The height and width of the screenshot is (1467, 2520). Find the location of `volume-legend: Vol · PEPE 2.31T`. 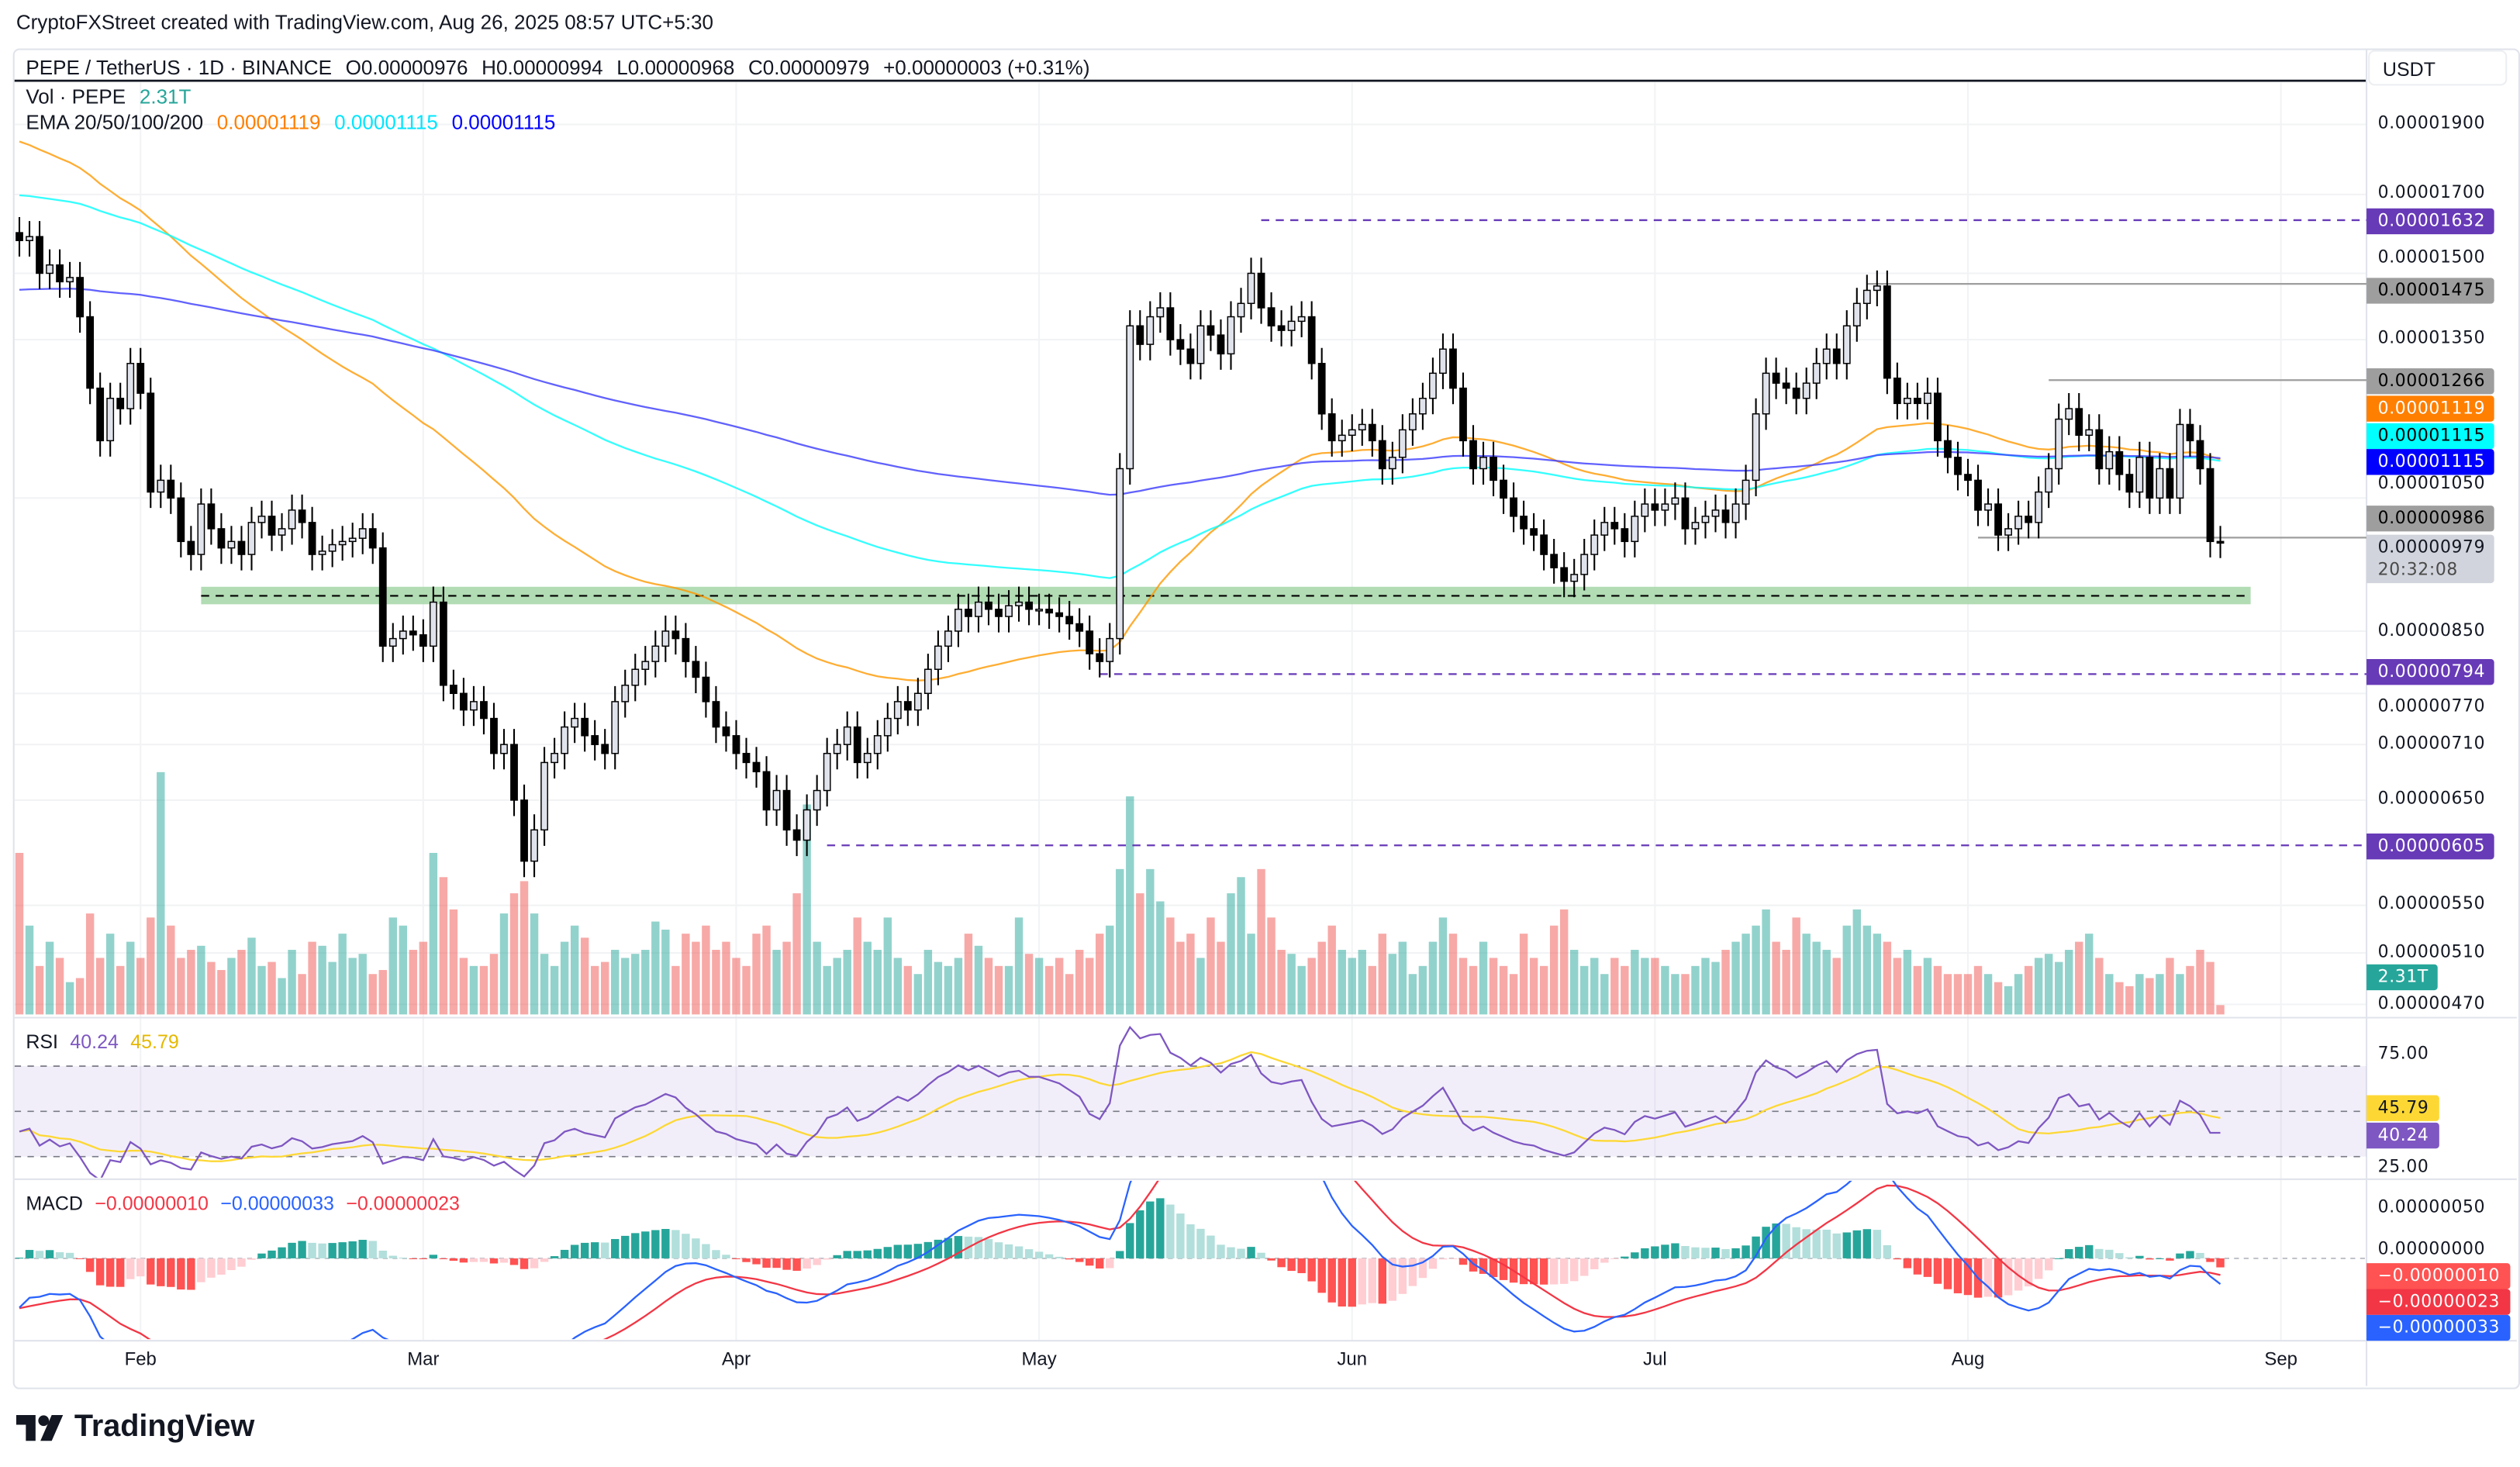

volume-legend: Vol · PEPE 2.31T is located at coordinates (562, 96).